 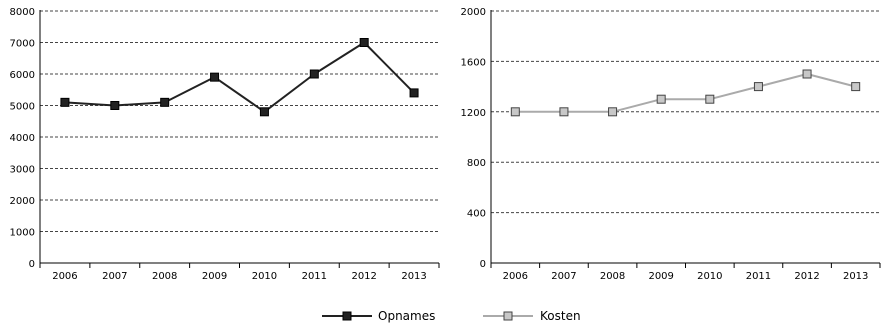 What do you see at coordinates (22, 75) in the screenshot?
I see `y-tick-label: 6000` at bounding box center [22, 75].